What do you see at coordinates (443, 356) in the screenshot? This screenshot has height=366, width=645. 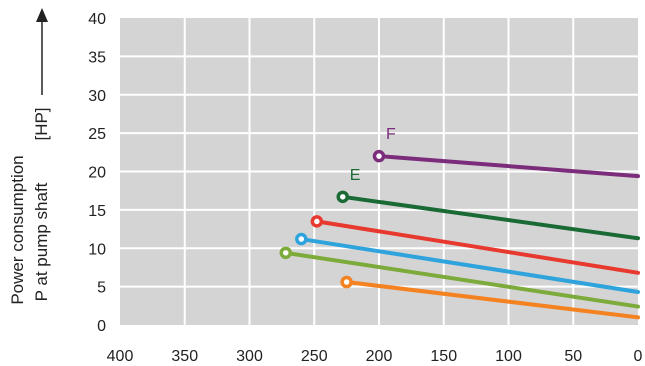 I see `x-tick-label-150: 150` at bounding box center [443, 356].